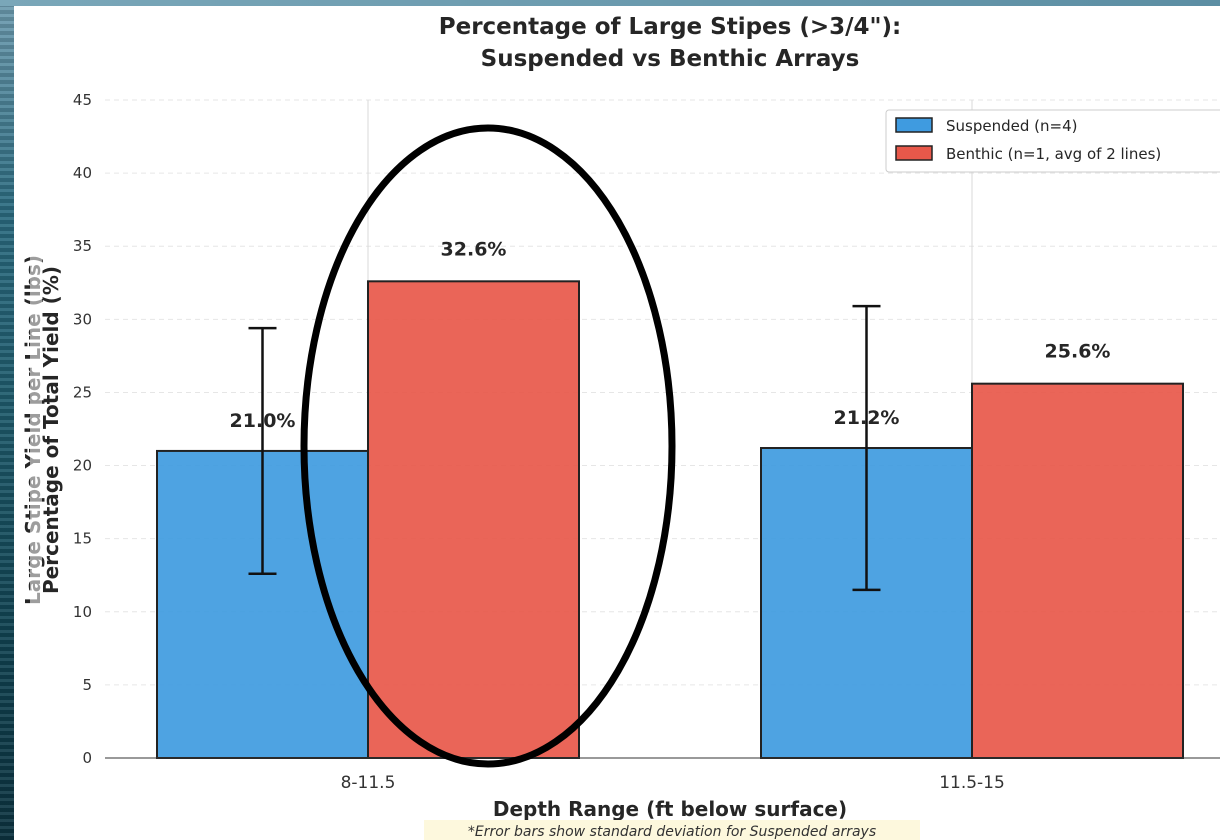  What do you see at coordinates (867, 418) in the screenshot?
I see `data-label-suspended-1: 21.2%` at bounding box center [867, 418].